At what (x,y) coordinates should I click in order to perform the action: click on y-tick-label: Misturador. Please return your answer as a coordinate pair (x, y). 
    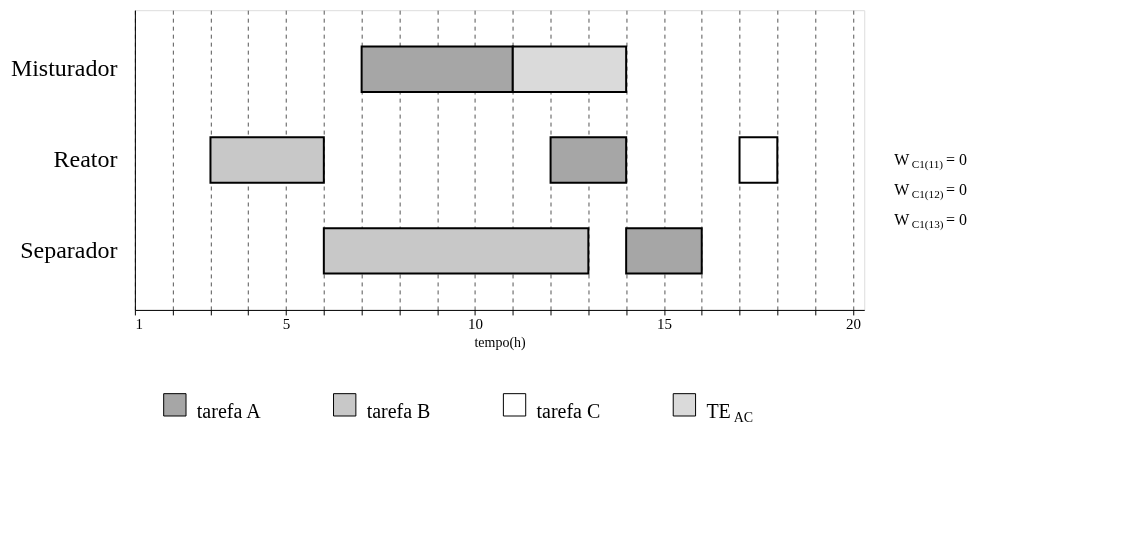
    Looking at the image, I should click on (64, 68).